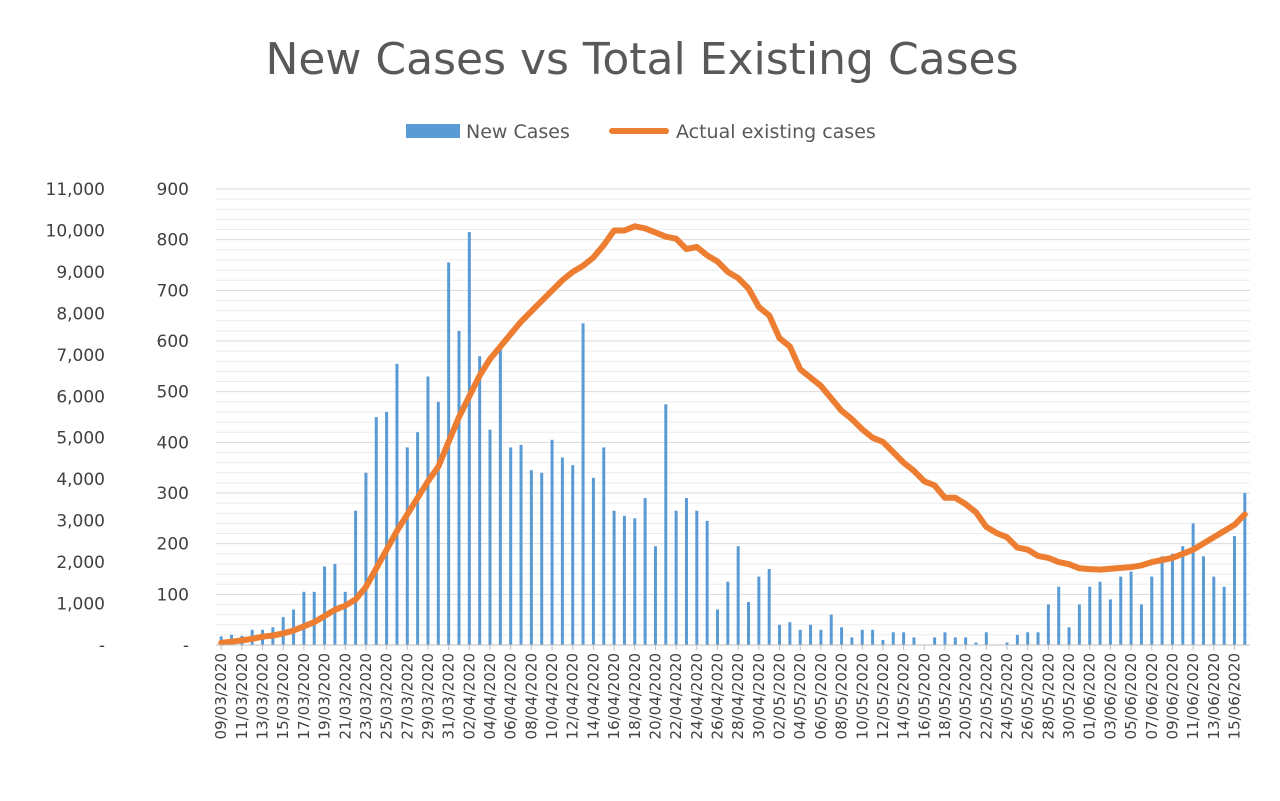 Image resolution: width=1280 pixels, height=801 pixels. Describe the element at coordinates (221, 696) in the screenshot. I see `x-tick-label: 09/03/2020` at that location.